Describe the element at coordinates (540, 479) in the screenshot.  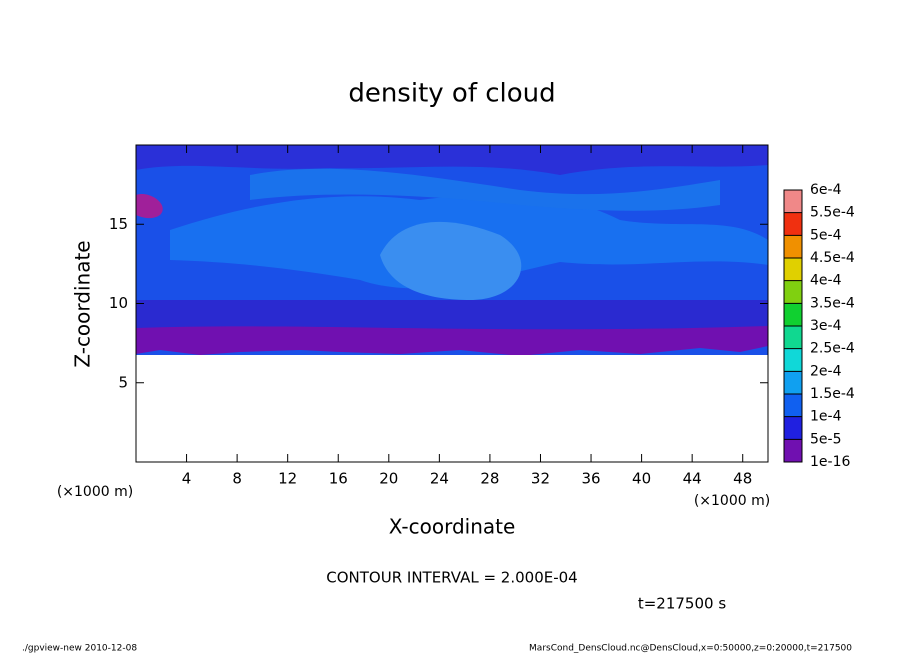
I see `x-tick-label: 32` at that location.